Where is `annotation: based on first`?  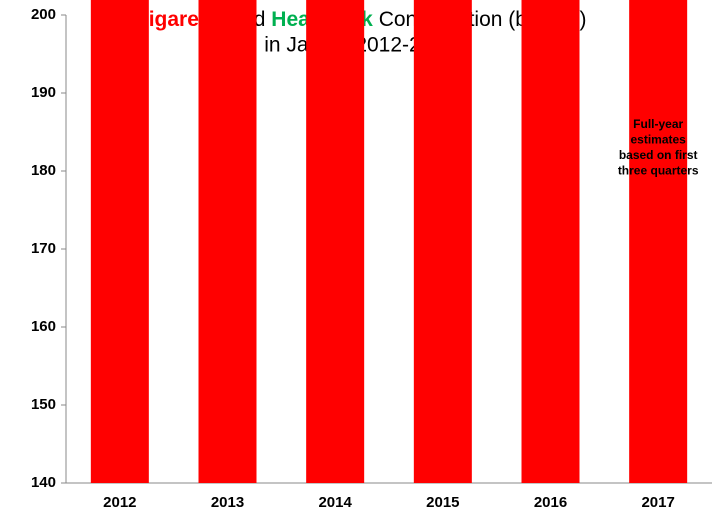 annotation: based on first is located at coordinates (658, 155).